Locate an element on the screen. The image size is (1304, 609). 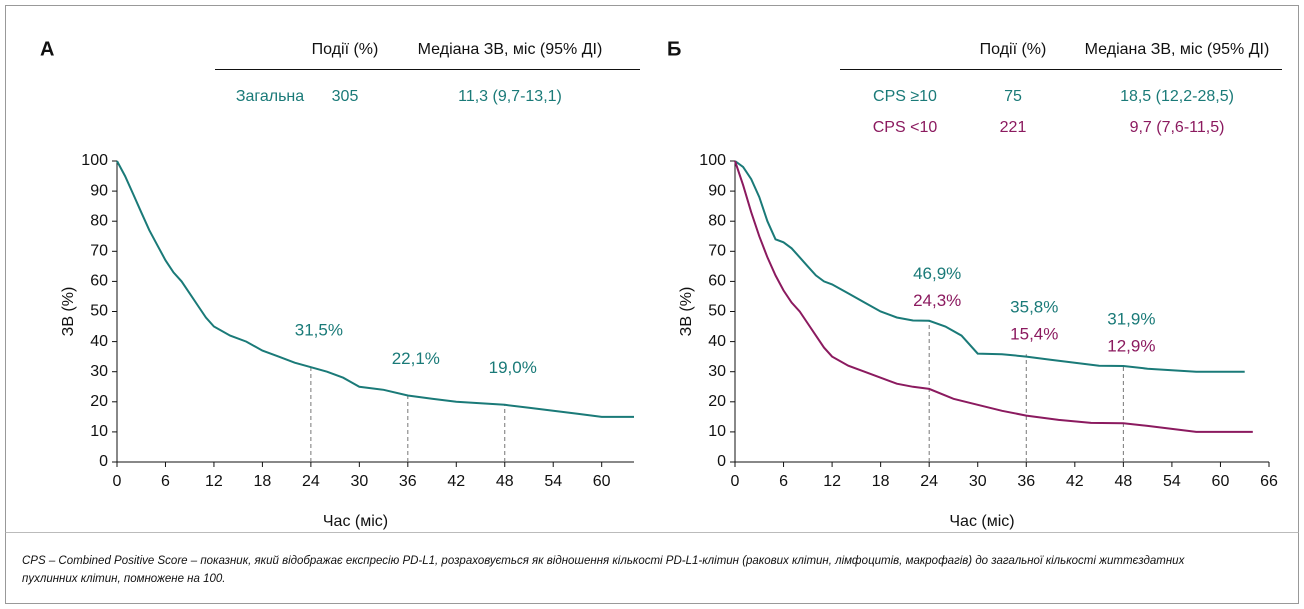
panel-label: А is located at coordinates (47, 49).